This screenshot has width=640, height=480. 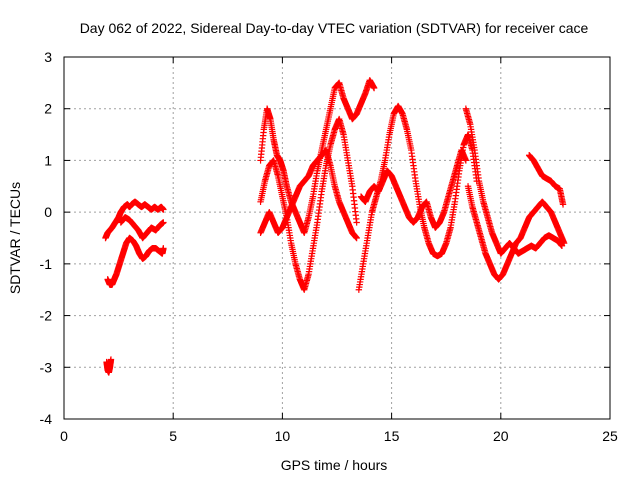 I want to click on y-tick-label: 0, so click(x=48, y=212).